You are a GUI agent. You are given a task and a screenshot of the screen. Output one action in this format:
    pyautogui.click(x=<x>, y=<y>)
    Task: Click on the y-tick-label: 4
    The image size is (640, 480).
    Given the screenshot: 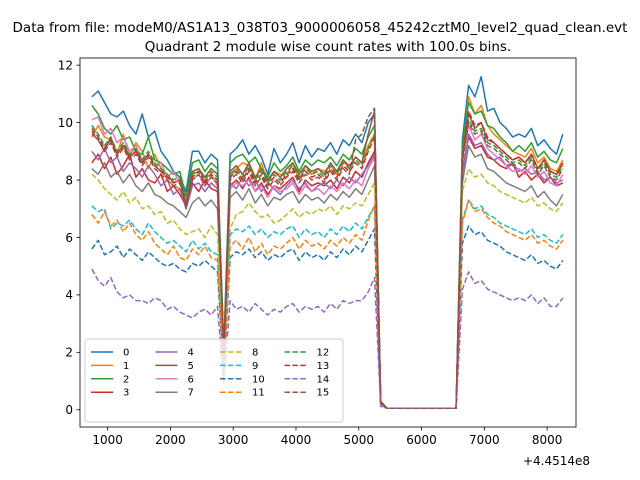 What is the action you would take?
    pyautogui.click(x=69, y=295)
    